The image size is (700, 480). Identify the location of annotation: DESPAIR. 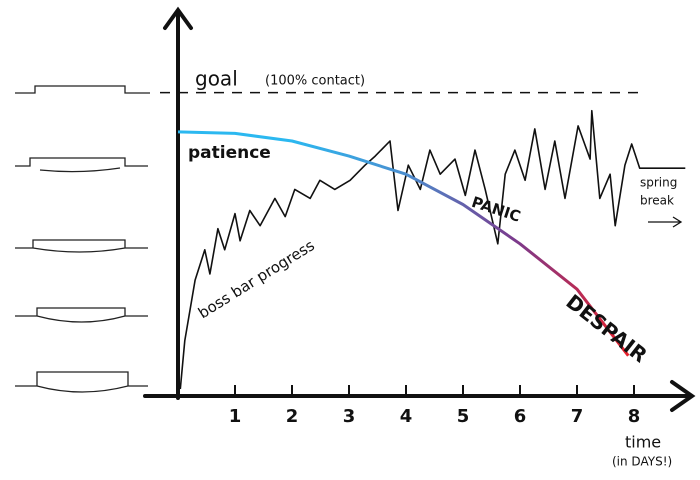
(607, 328).